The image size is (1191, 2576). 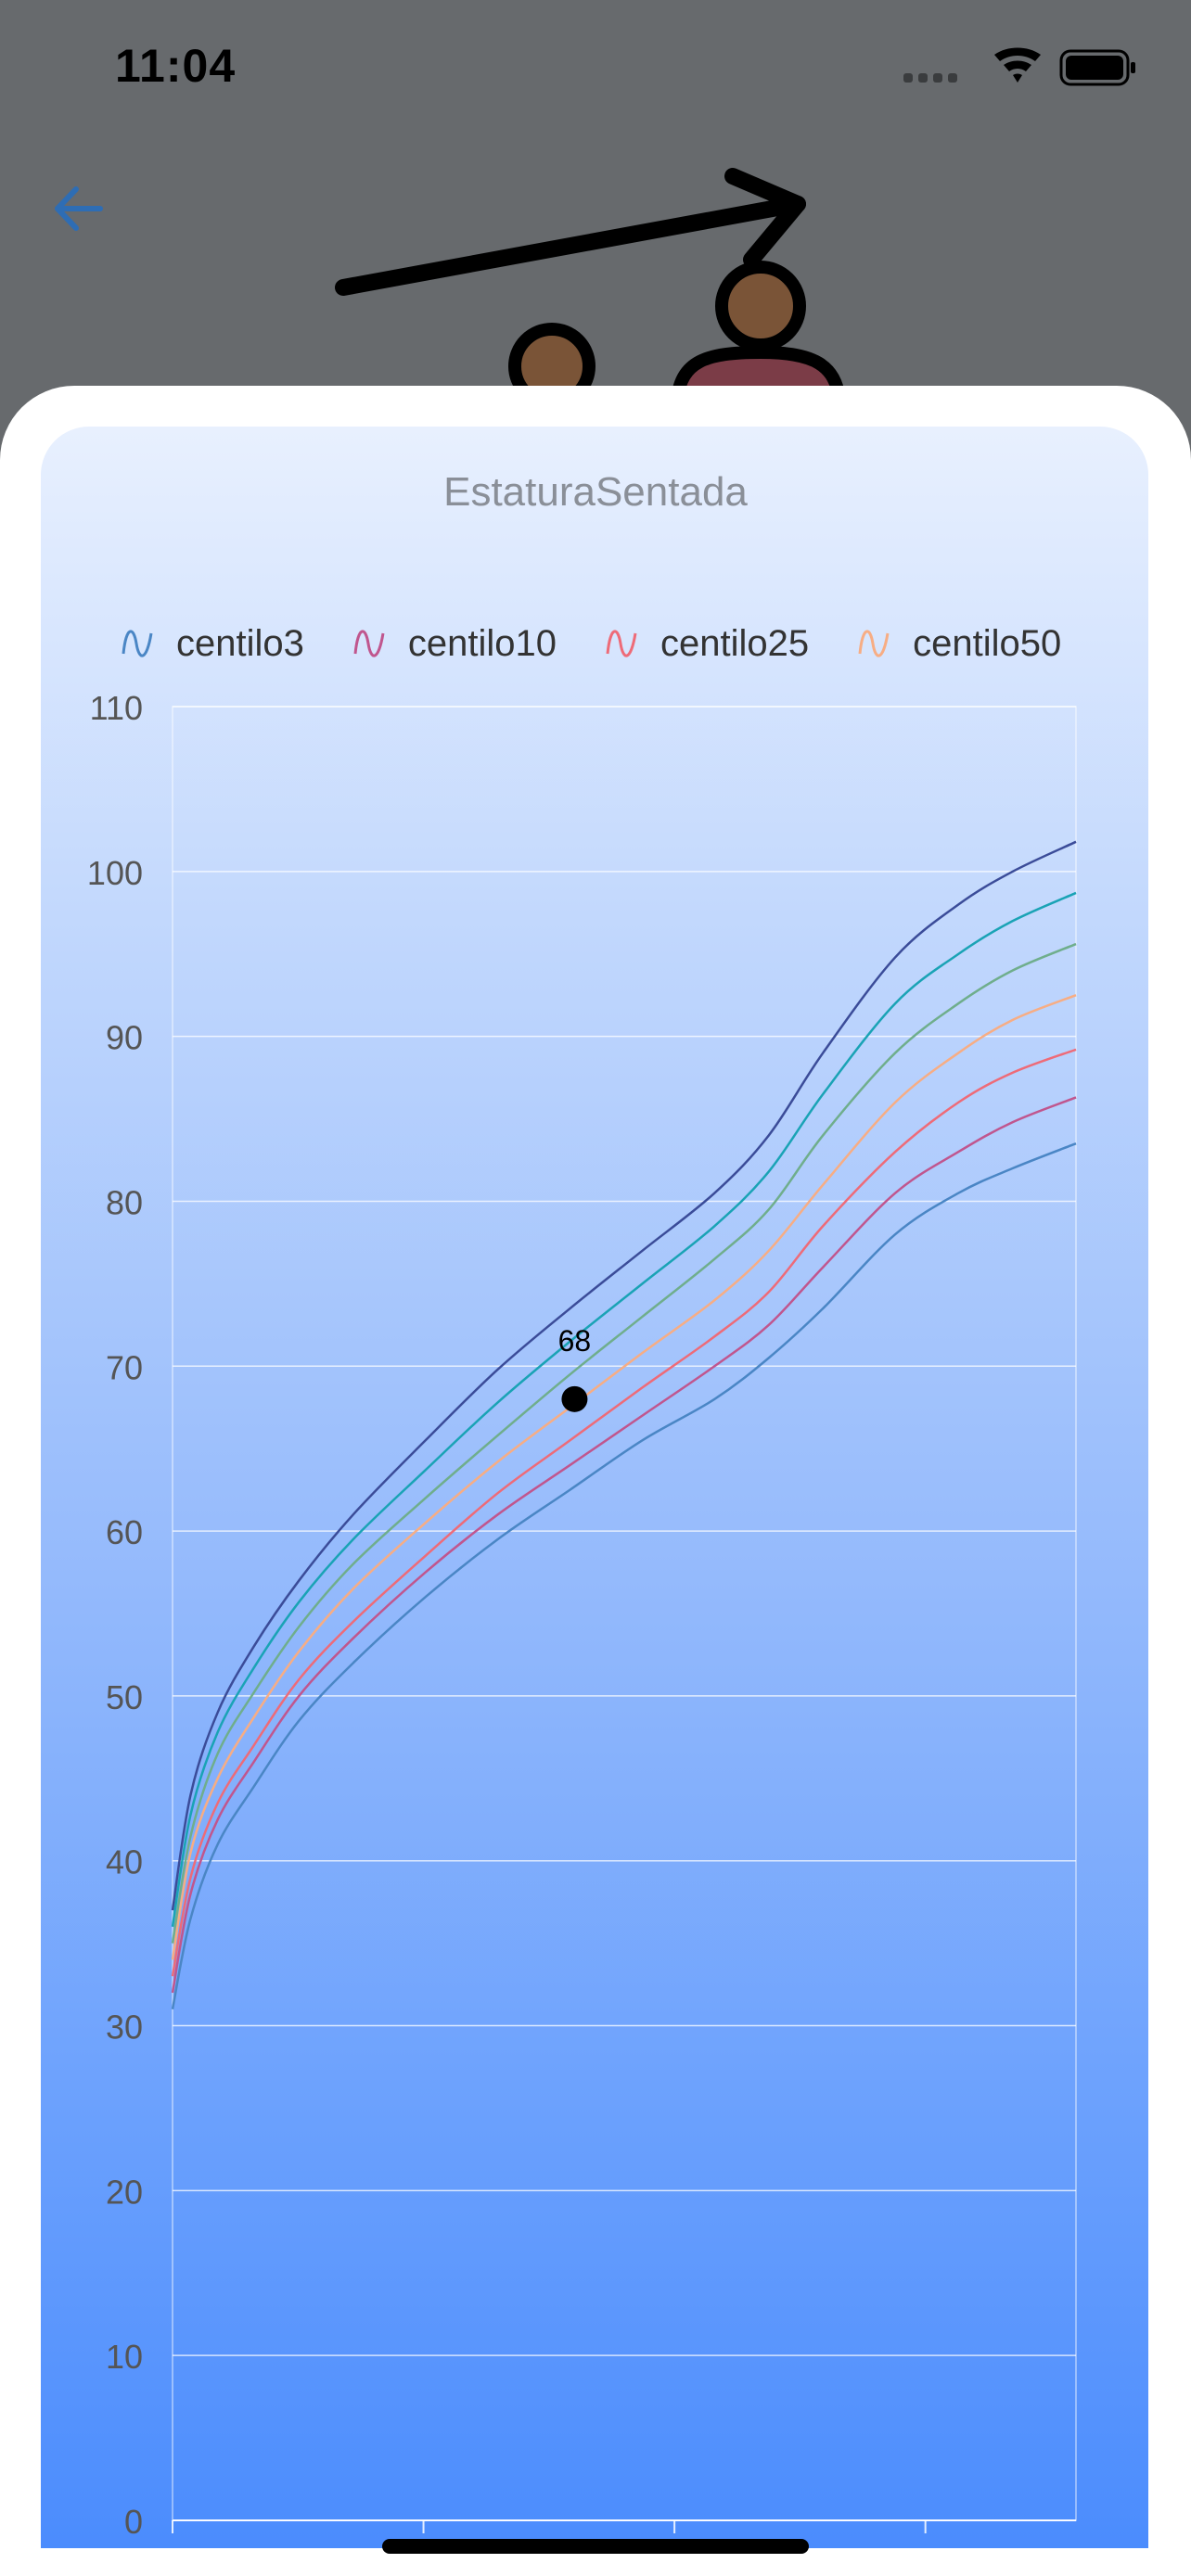 I want to click on y-tick-label: 80, so click(x=124, y=1202).